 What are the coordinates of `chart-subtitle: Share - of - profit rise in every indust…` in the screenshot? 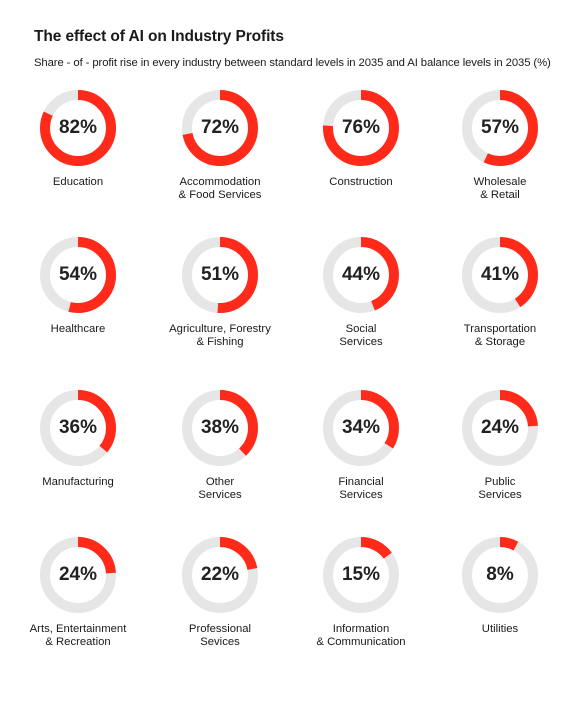 It's located at (292, 63).